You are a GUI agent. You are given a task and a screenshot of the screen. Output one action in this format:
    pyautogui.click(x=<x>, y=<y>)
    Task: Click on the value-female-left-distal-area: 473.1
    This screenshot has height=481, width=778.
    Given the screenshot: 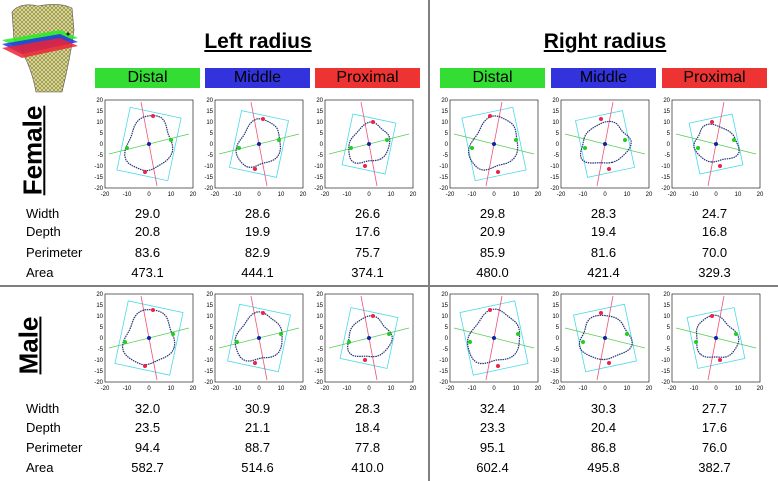 What is the action you would take?
    pyautogui.click(x=147, y=272)
    